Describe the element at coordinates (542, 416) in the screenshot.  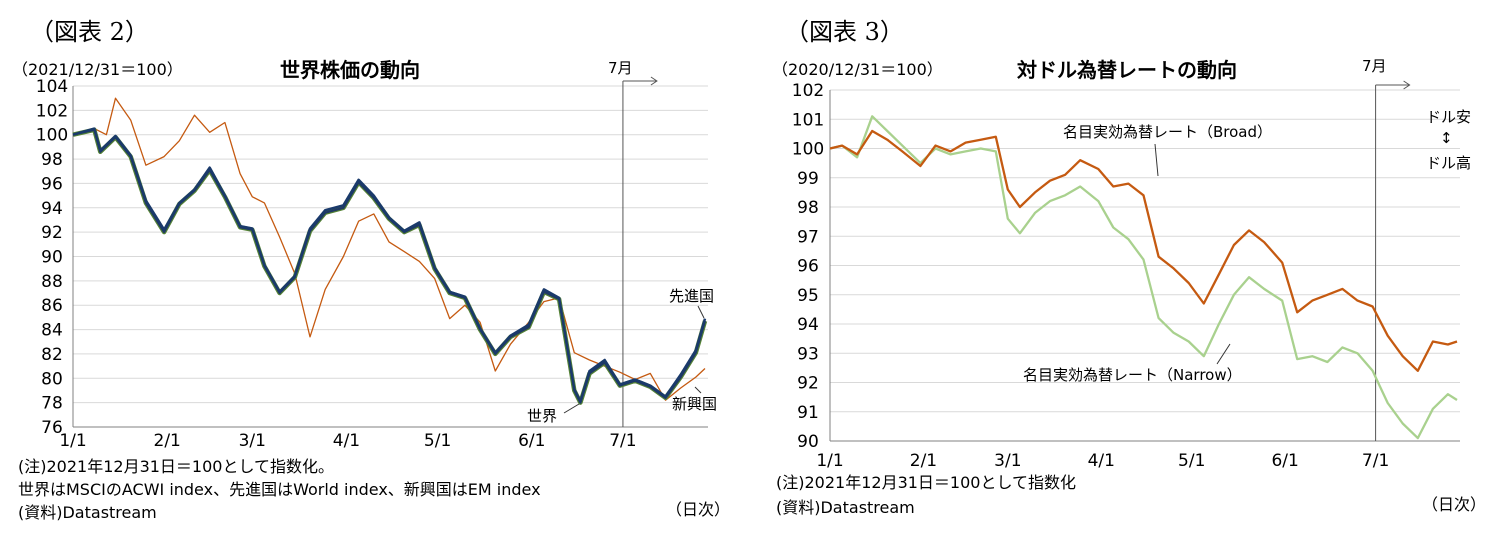
I see `annotation-world: 世界` at that location.